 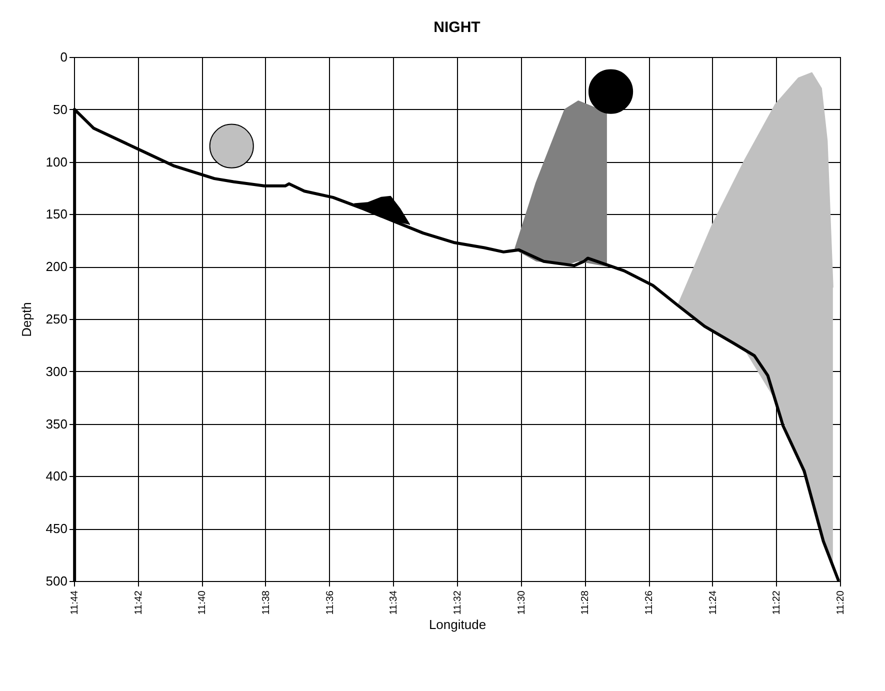 I want to click on y-tick-label: 200, so click(x=57, y=266).